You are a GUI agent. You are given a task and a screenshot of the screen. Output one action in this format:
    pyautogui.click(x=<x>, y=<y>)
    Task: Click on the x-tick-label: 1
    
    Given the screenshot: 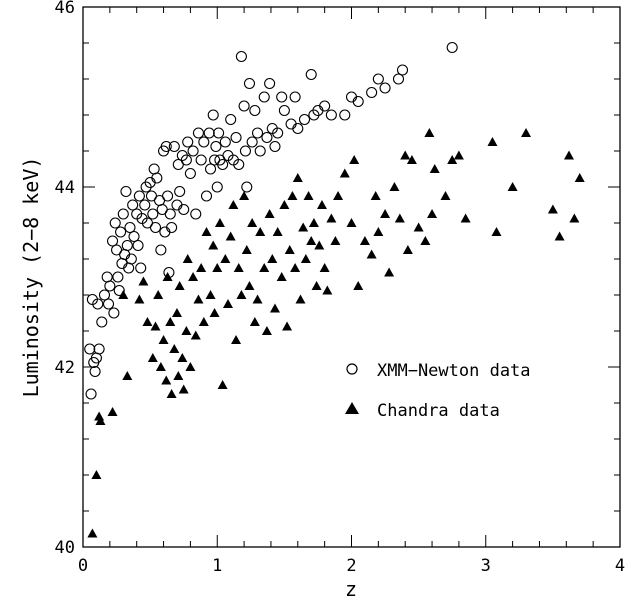 What is the action you would take?
    pyautogui.click(x=217, y=566)
    